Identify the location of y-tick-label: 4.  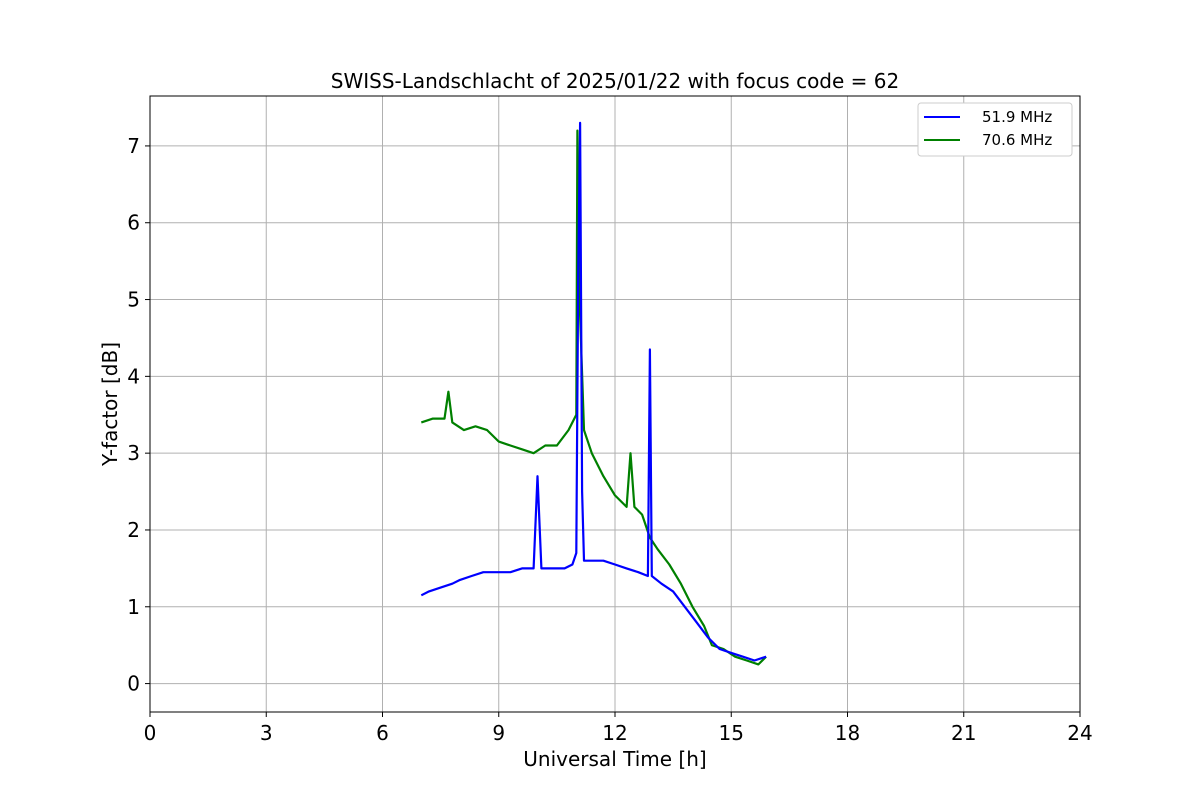
(133, 376).